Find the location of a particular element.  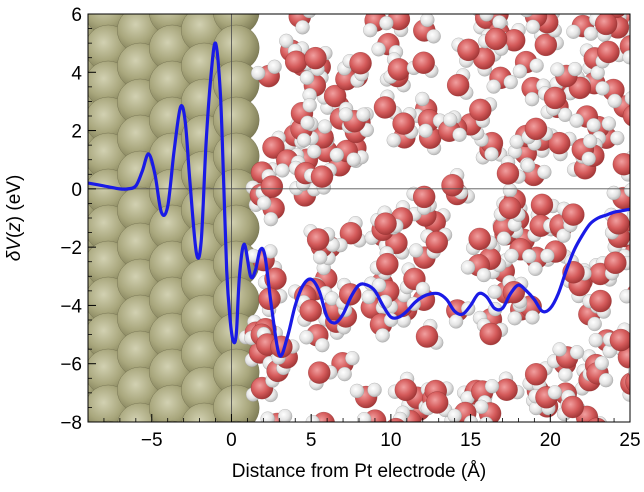

x-tick-label: 10 is located at coordinates (390, 440).